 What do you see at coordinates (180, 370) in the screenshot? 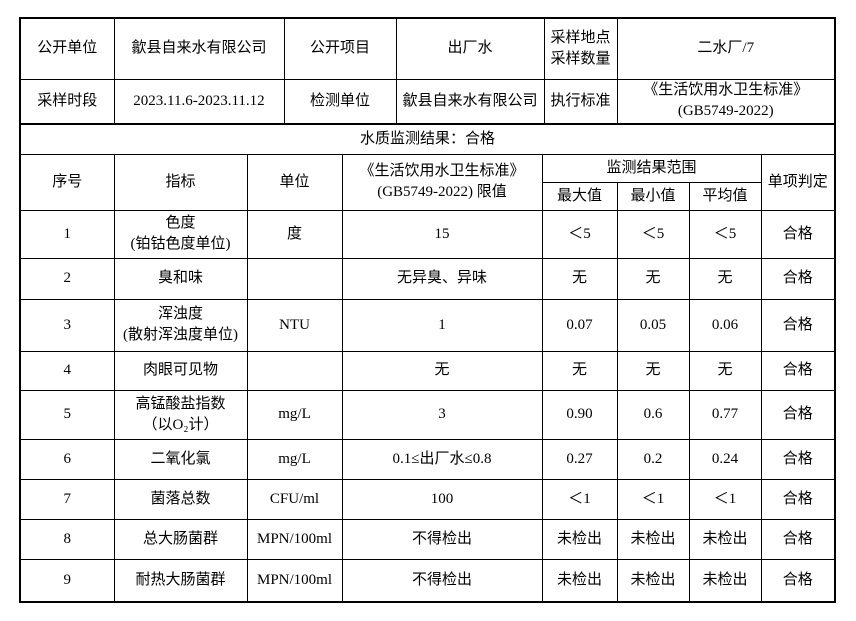
I see `cell-indicator: 肉眼可见物` at bounding box center [180, 370].